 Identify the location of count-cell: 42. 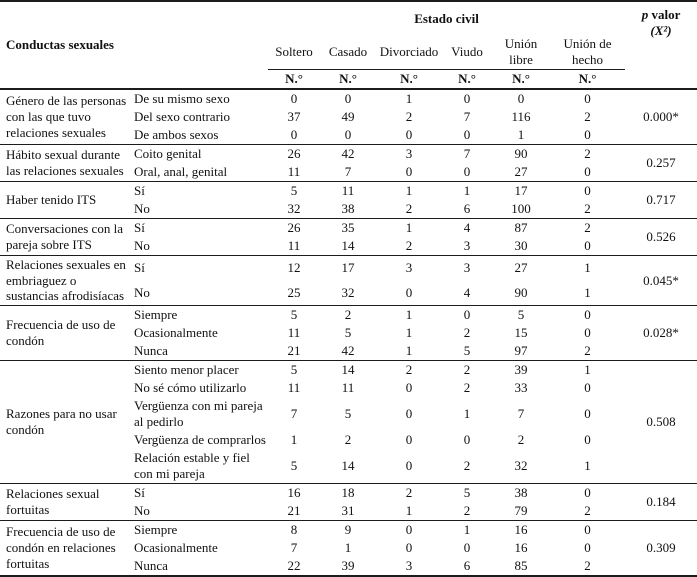
(348, 351).